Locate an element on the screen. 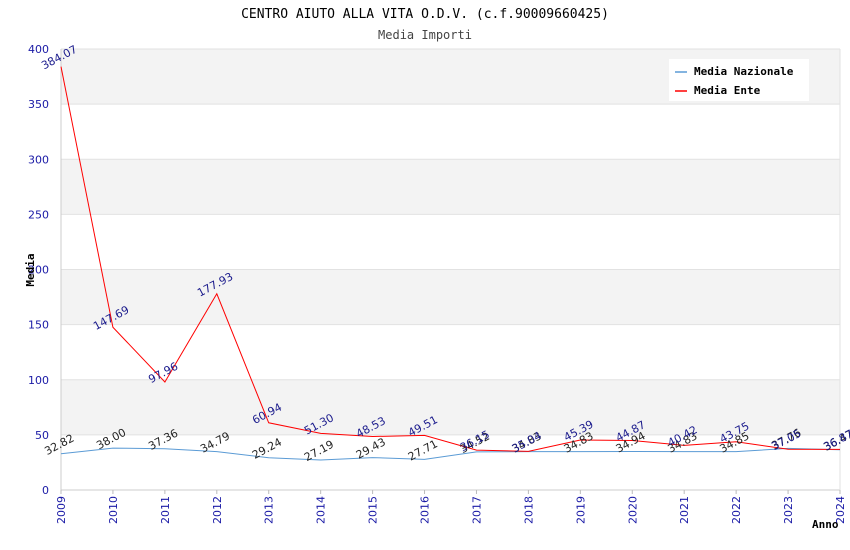 This screenshot has width=850, height=550. x-tick-label: 2020 is located at coordinates (632, 510).